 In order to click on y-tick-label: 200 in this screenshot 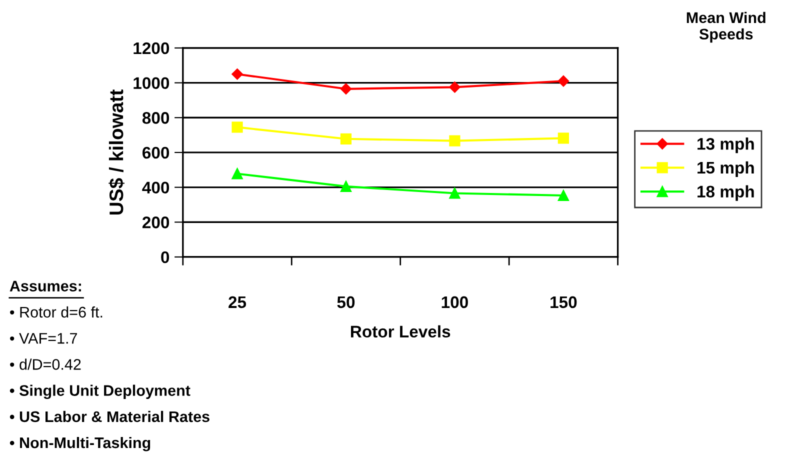, I will do `click(156, 222)`.